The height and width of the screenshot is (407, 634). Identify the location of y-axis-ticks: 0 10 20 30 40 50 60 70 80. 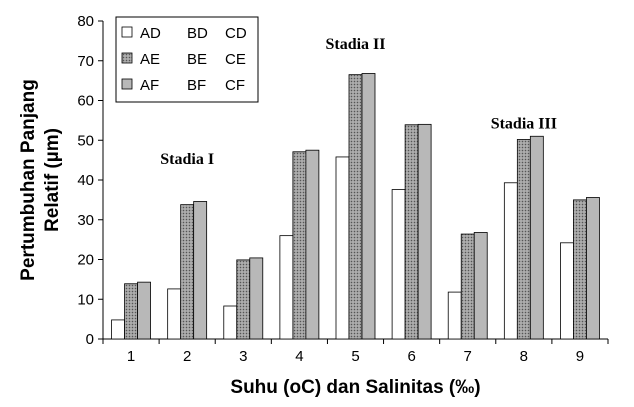
(90, 180).